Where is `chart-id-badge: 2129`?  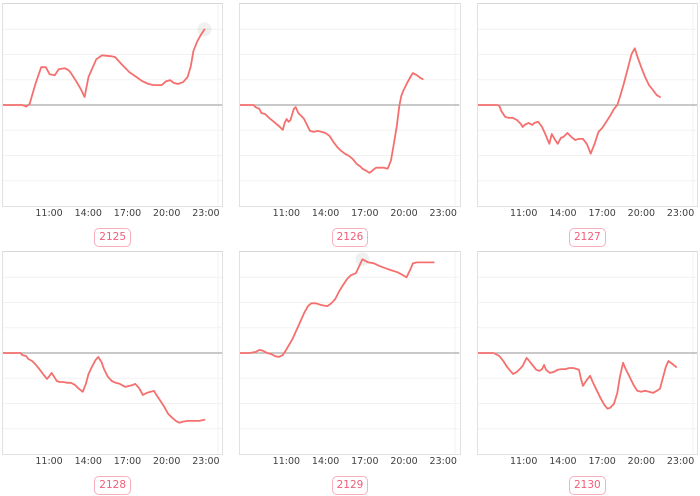 chart-id-badge: 2129 is located at coordinates (350, 485).